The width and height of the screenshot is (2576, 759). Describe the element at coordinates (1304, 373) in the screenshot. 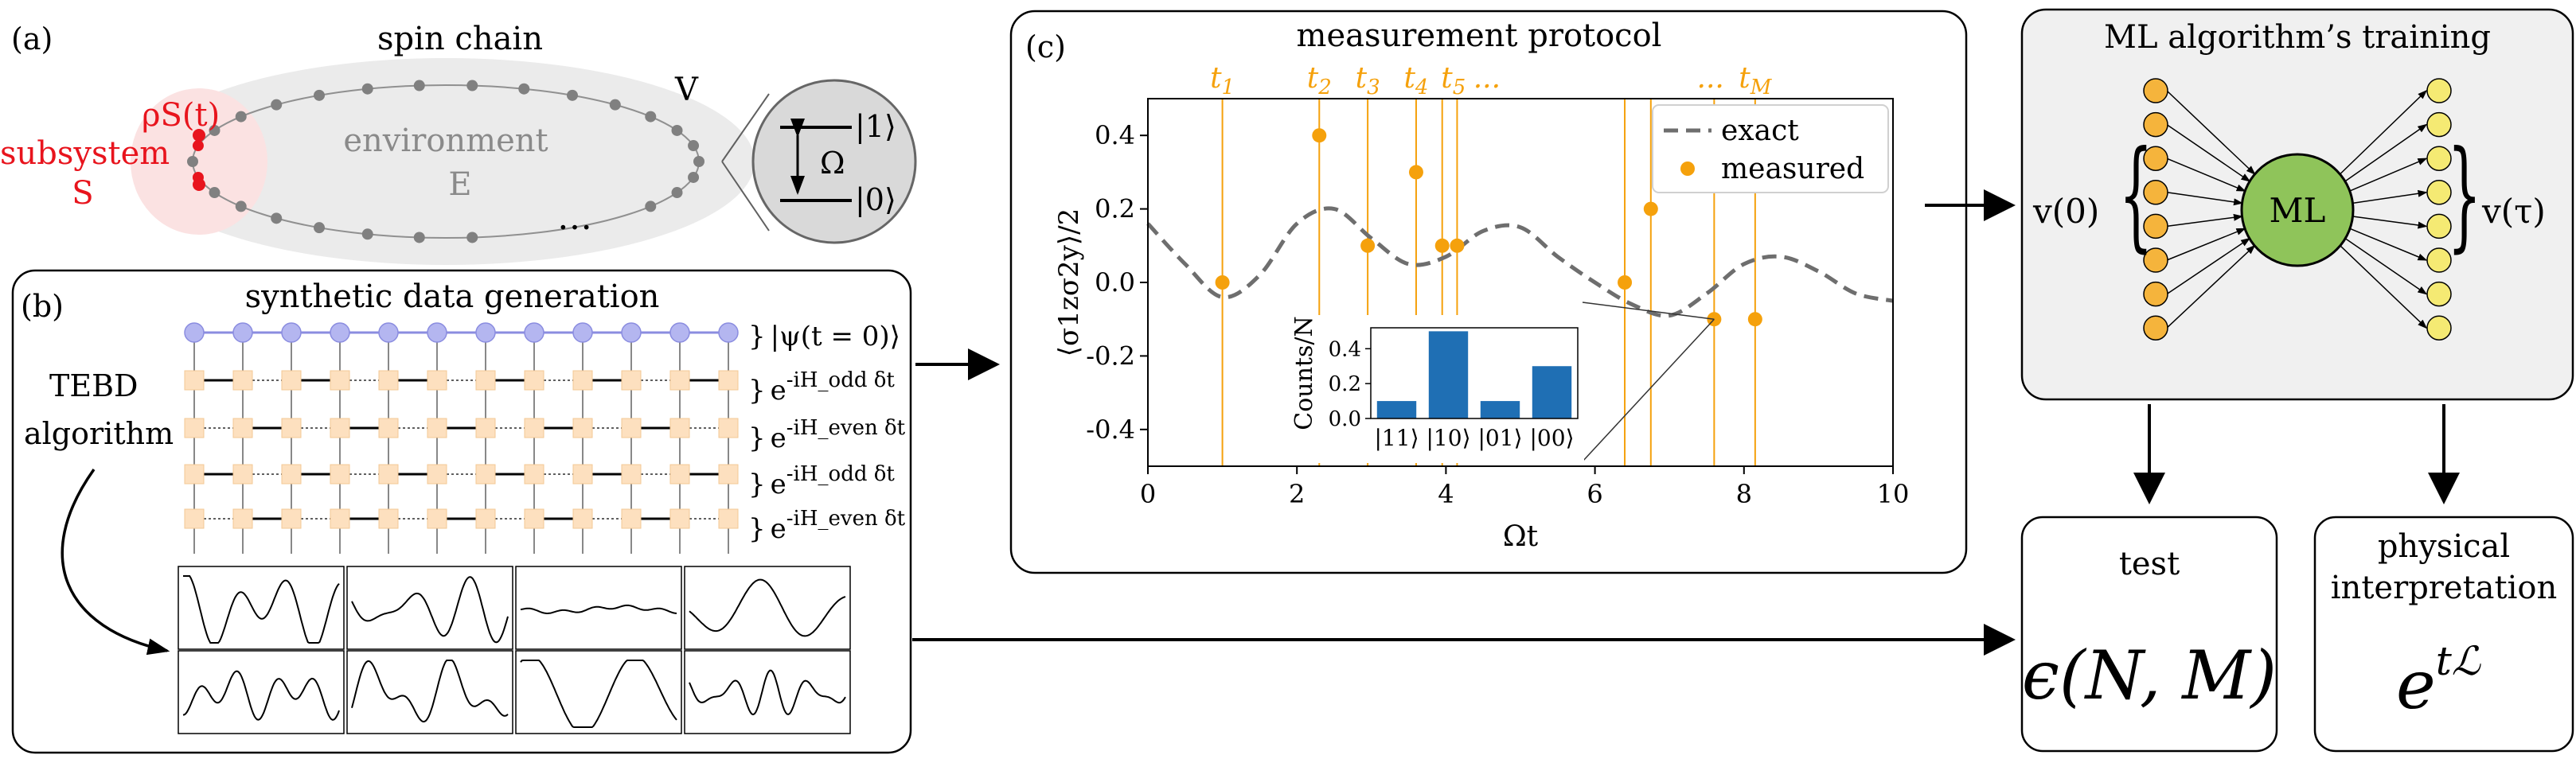

I see `inset-y-axis-label: Counts/N` at that location.